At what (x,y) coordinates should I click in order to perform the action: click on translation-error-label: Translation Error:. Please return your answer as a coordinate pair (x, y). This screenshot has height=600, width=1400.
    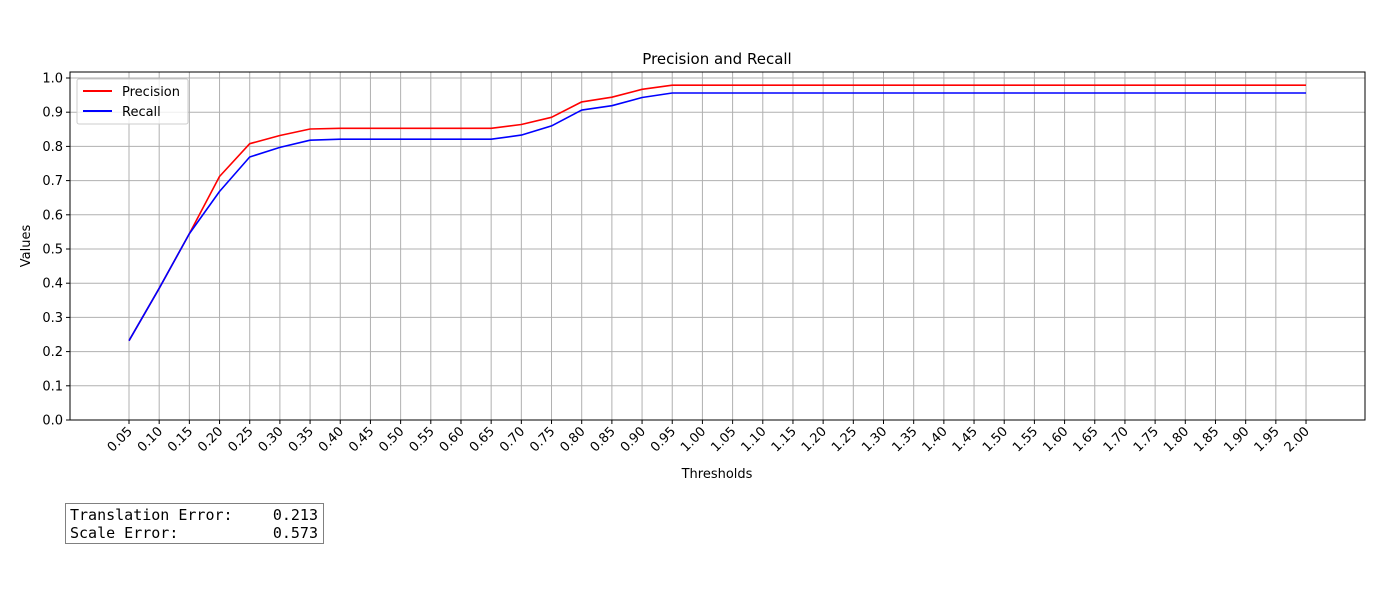
    Looking at the image, I should click on (151, 515).